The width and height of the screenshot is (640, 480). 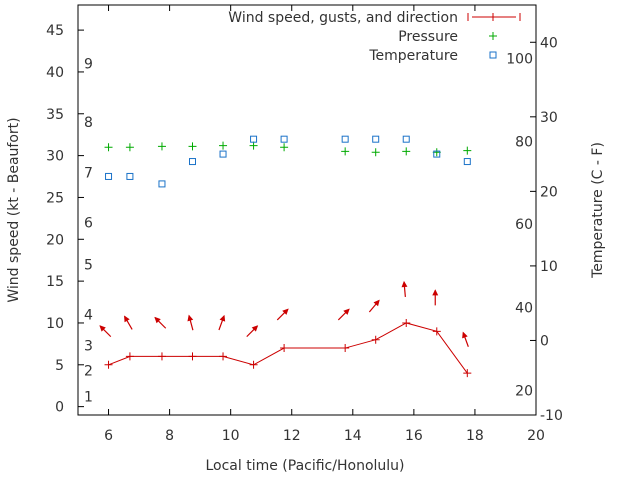 I want to click on x-axis-title: Local time (Pacific/Honolulu), so click(x=304, y=466).